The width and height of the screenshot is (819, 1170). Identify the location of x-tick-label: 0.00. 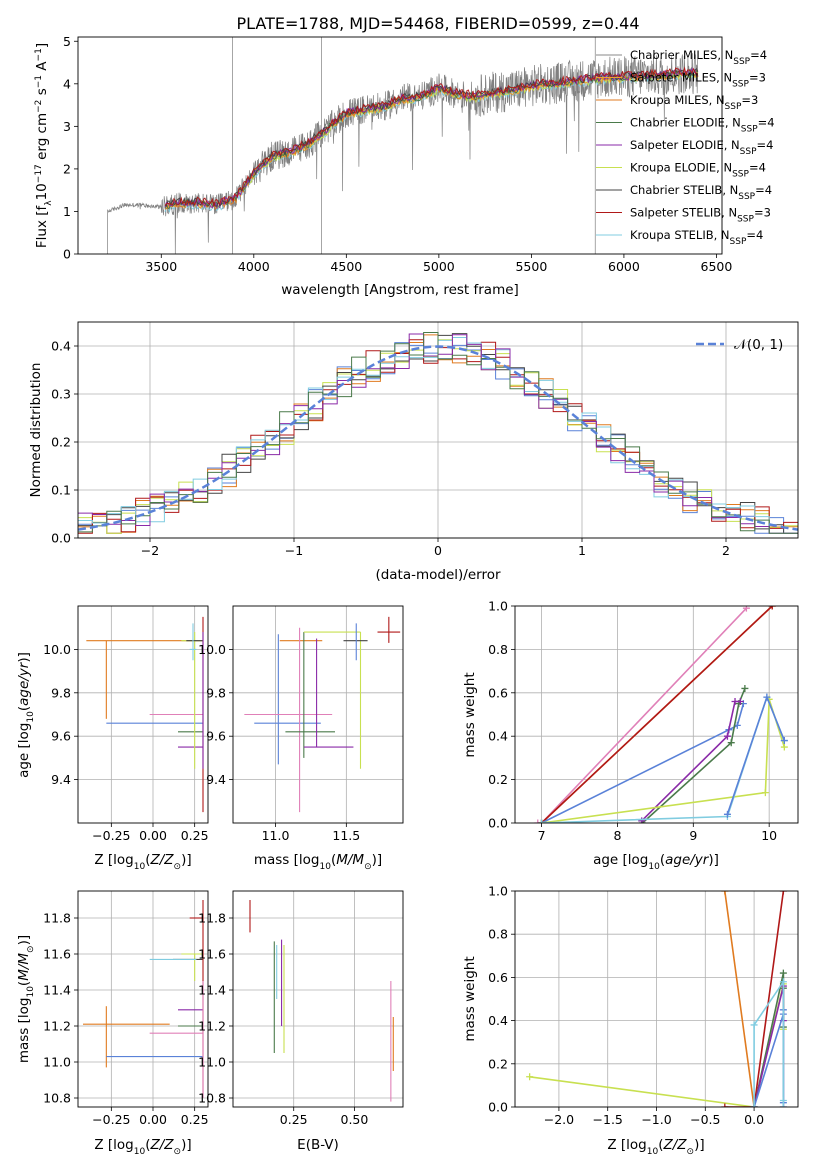
(153, 835).